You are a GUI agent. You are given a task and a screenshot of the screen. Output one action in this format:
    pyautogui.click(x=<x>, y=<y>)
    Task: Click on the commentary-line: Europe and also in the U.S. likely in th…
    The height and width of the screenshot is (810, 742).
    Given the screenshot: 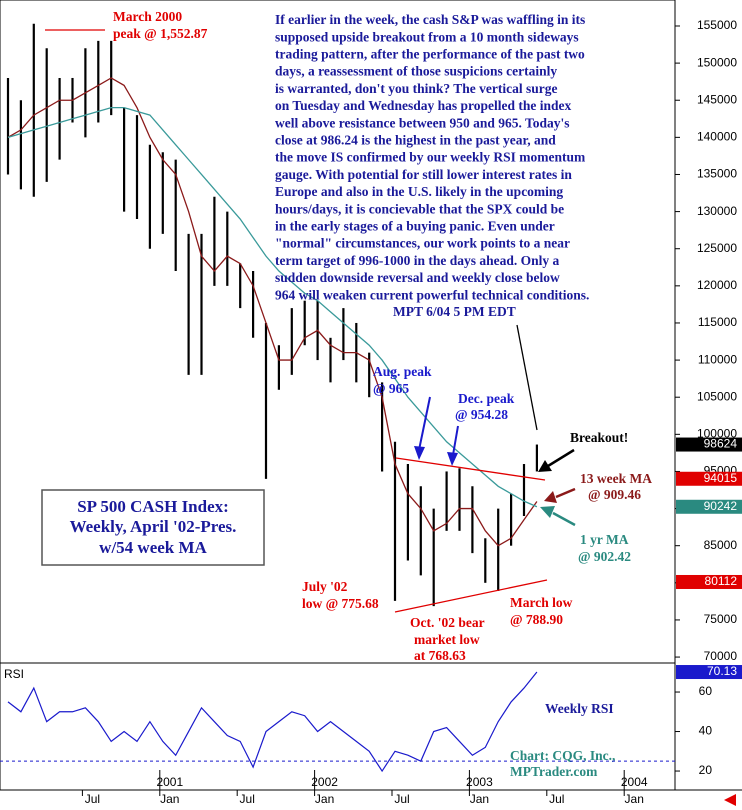 What is the action you would take?
    pyautogui.click(x=419, y=191)
    